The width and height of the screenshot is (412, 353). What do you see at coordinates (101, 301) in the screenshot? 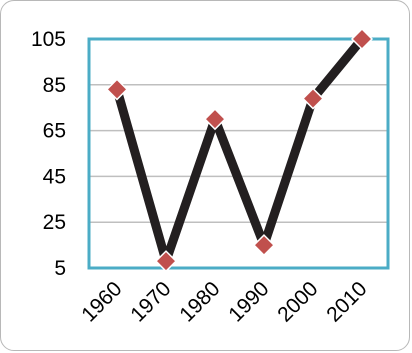
I see `x-tick-label: 1960` at bounding box center [101, 301].